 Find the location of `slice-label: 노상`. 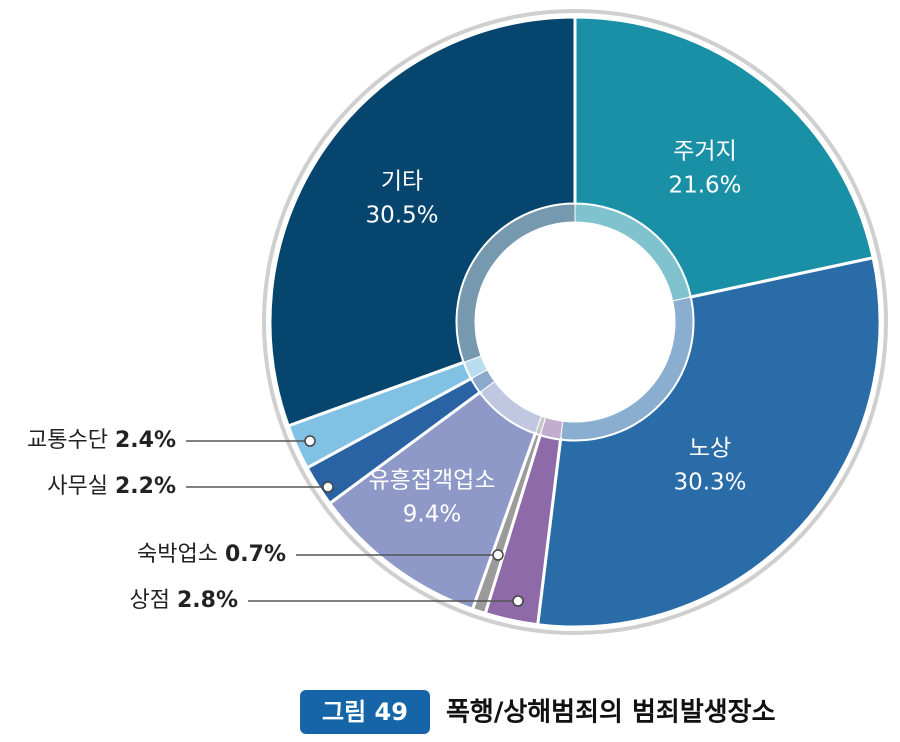

slice-label: 노상 is located at coordinates (710, 449).